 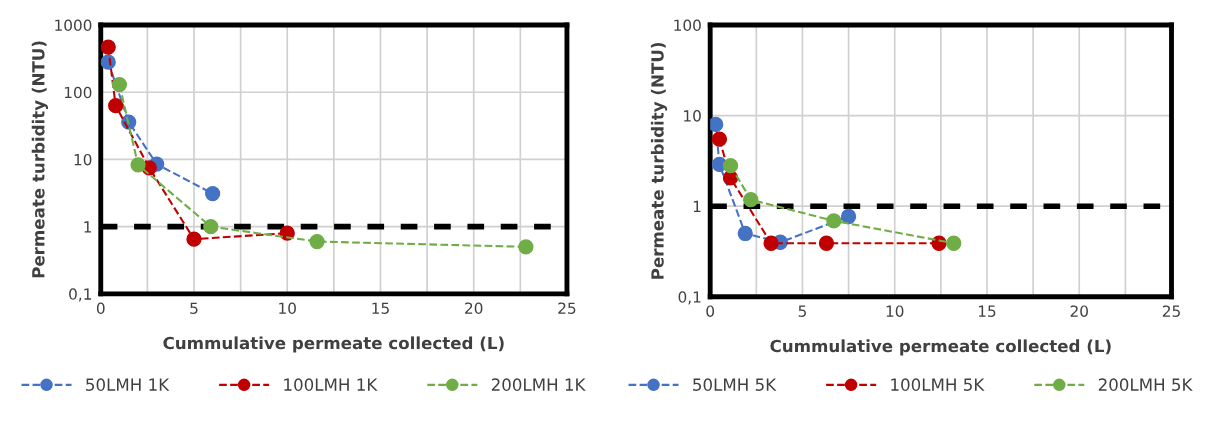 I want to click on legend-label: 100LMH 5K, so click(x=938, y=384).